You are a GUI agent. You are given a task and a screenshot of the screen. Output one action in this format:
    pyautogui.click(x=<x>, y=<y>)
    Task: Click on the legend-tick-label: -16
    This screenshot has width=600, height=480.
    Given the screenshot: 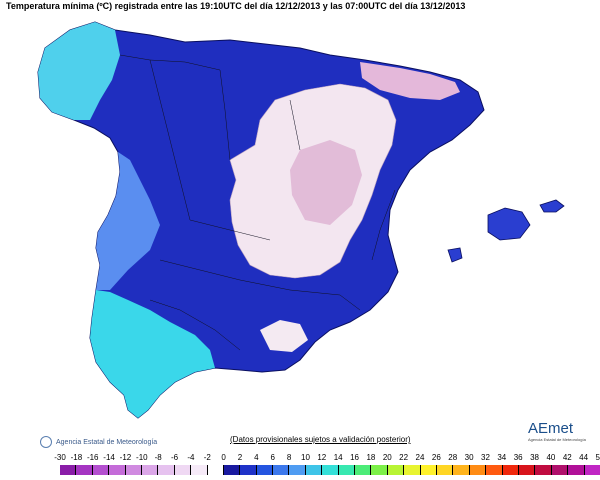 What is the action you would take?
    pyautogui.click(x=92, y=457)
    